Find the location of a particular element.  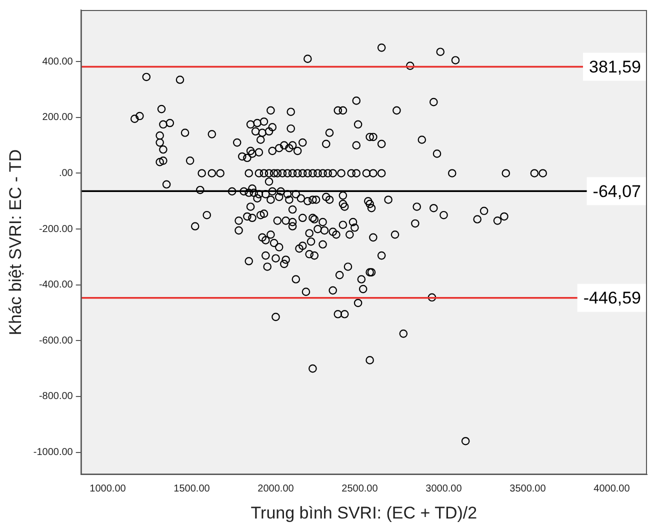

ref-line-label: 381,59 is located at coordinates (615, 66).